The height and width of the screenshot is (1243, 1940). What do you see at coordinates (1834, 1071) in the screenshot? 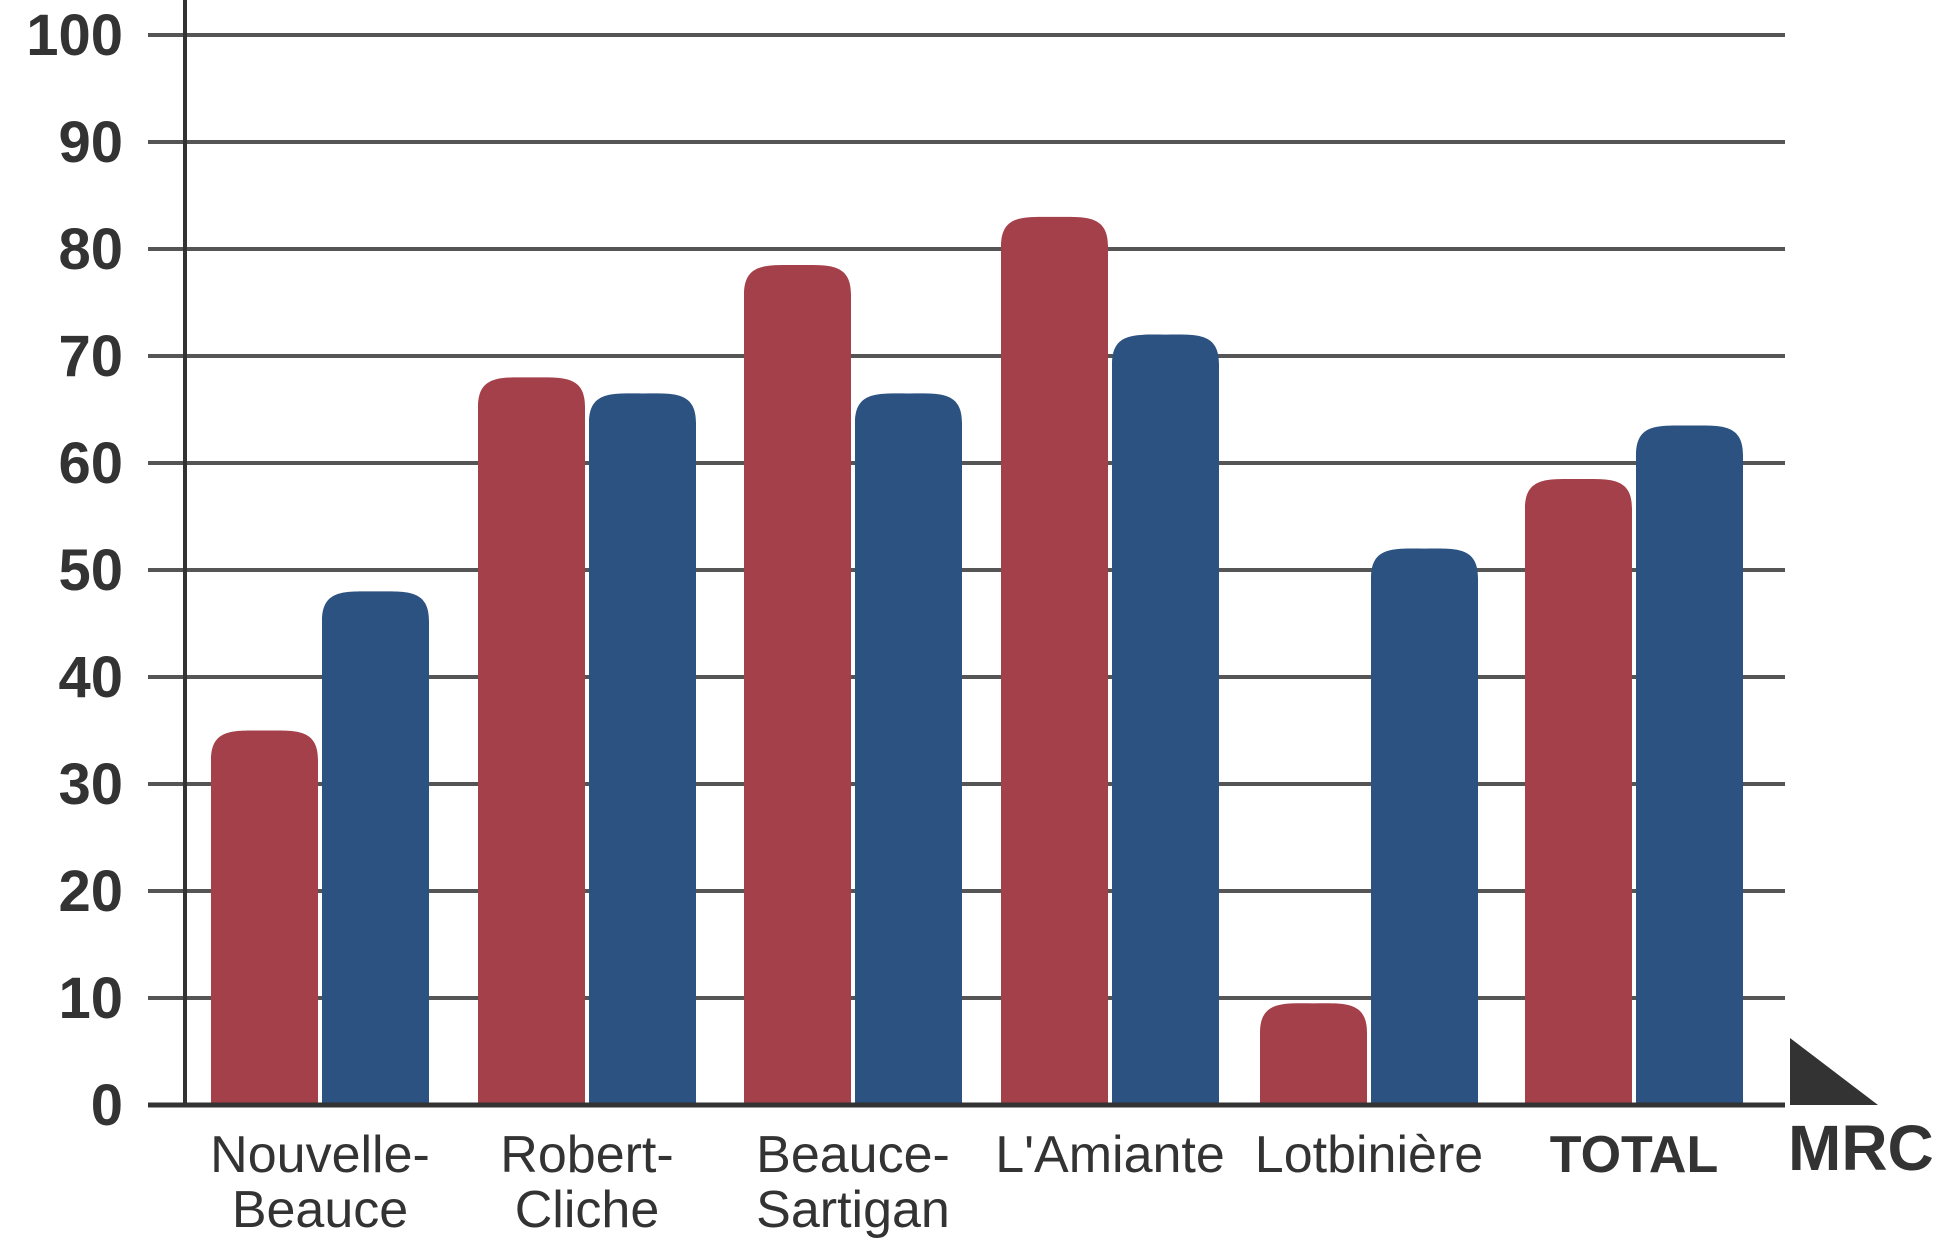
I see `x-axis-arrow-icon` at bounding box center [1834, 1071].